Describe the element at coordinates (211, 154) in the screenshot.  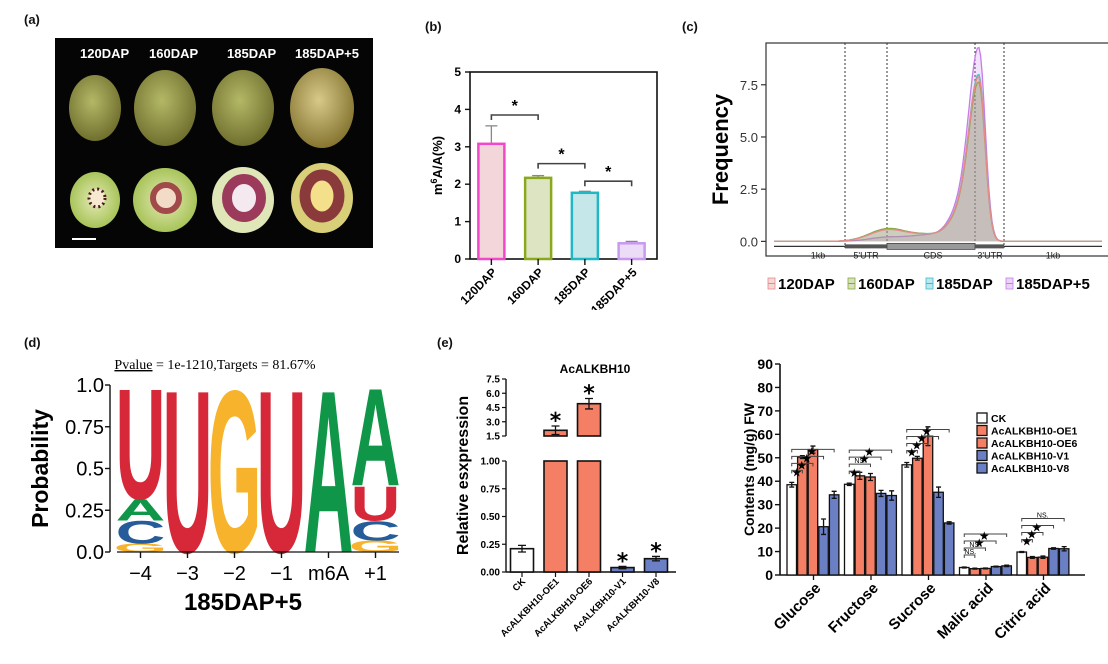
I see `fruit-illustrations` at that location.